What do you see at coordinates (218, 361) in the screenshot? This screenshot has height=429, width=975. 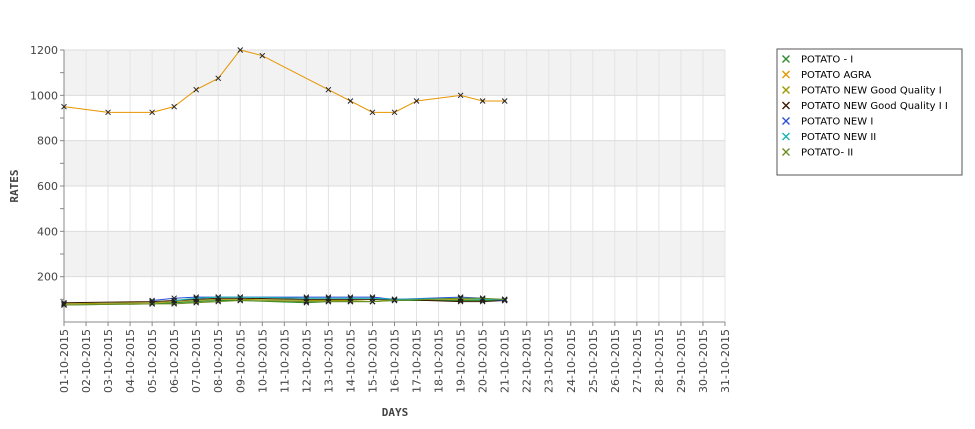 I see `x-tick-label: 08-10-2015` at bounding box center [218, 361].